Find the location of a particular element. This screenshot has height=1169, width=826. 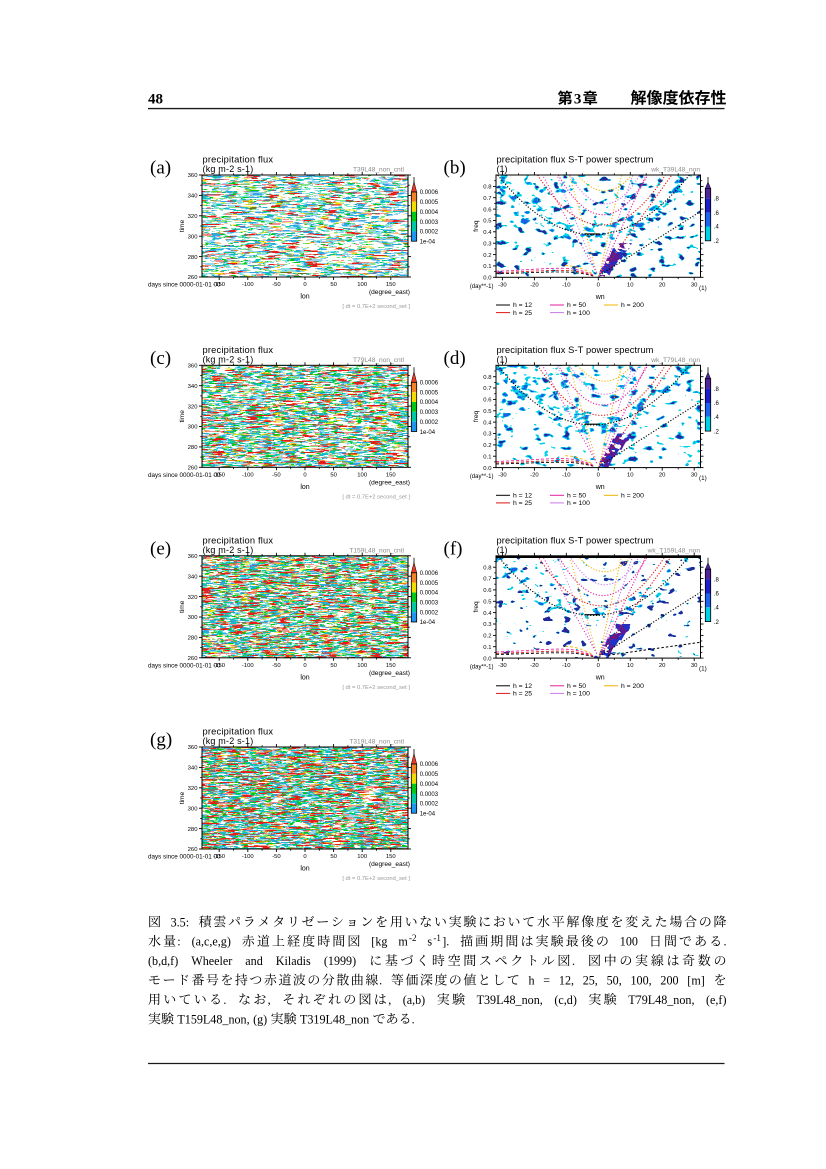

svg-text: [ dt = 0.7E+2 second_set ] is located at coordinates (376, 497).